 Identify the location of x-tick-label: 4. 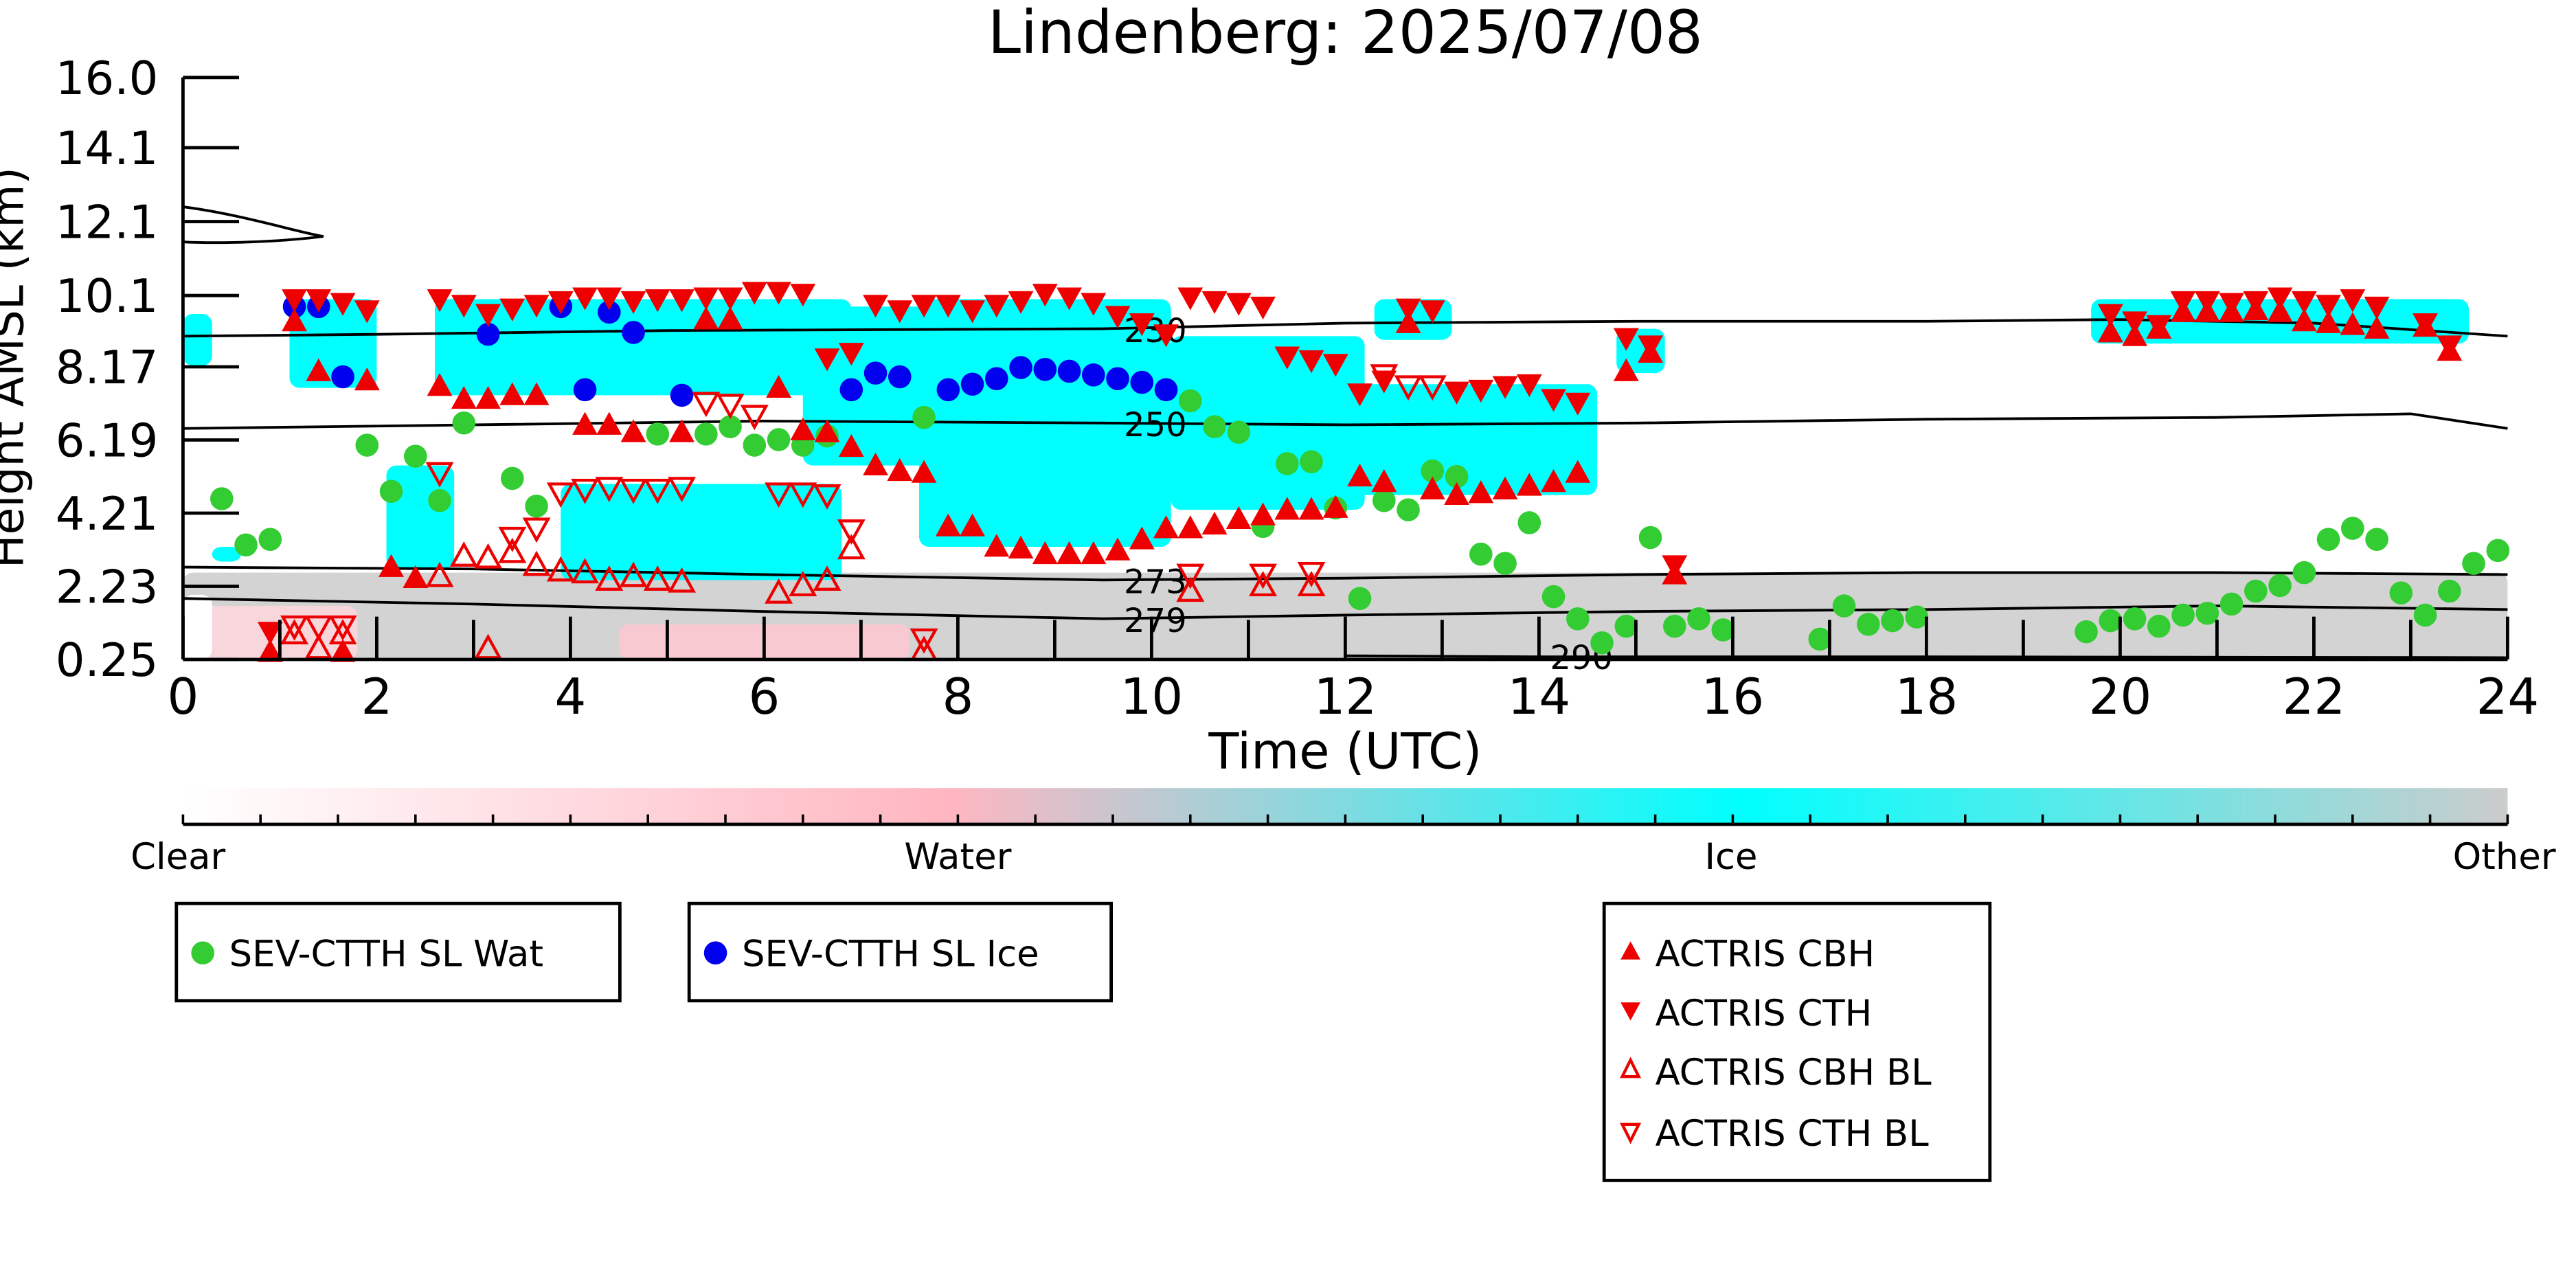
(570, 696).